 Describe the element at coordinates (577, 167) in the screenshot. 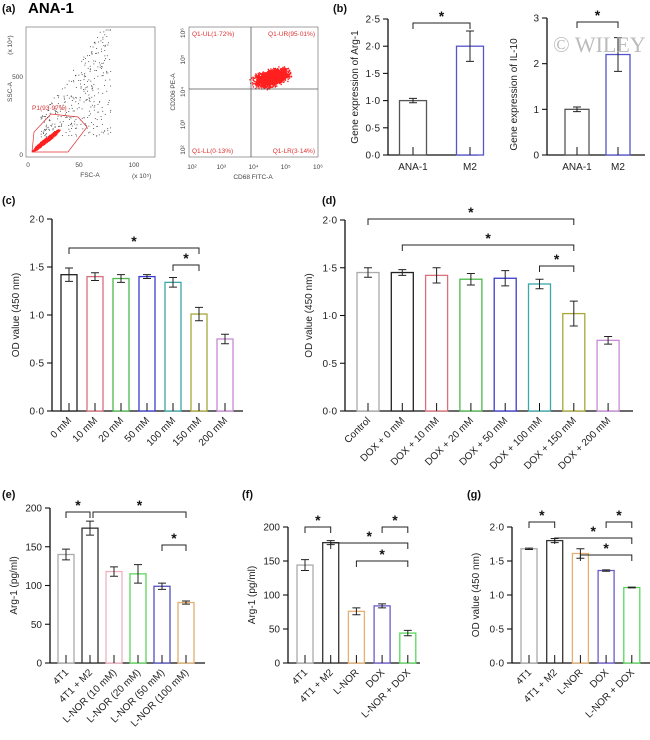

I see `x-tick-label: ANA-1` at that location.